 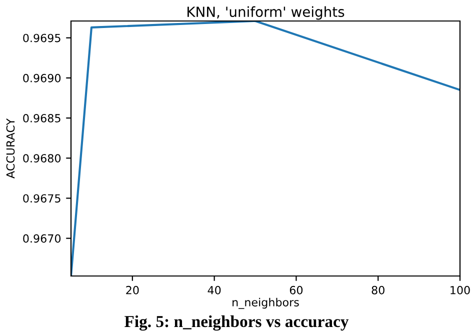 I want to click on x-tick-label: 20, so click(x=132, y=290).